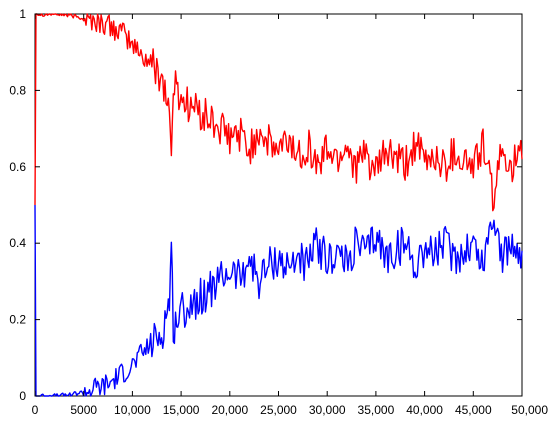  Describe the element at coordinates (35, 410) in the screenshot. I see `x-tick-label: 0` at that location.